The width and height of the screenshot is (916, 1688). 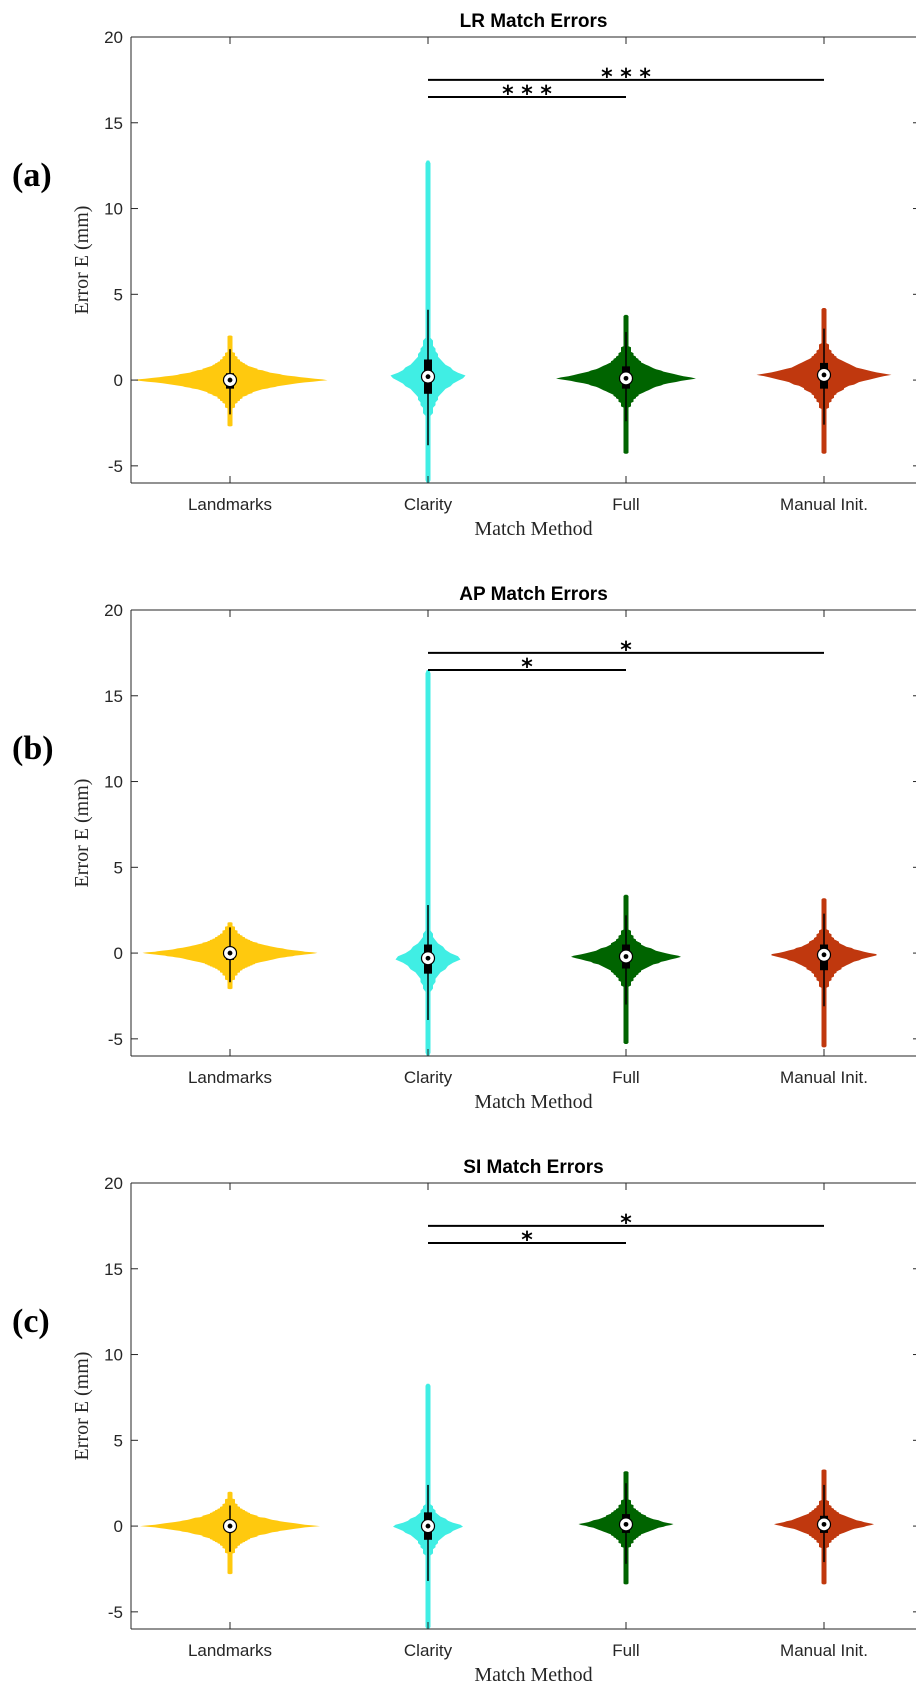 What do you see at coordinates (31, 1321) in the screenshot?
I see `panel-label: (c)` at bounding box center [31, 1321].